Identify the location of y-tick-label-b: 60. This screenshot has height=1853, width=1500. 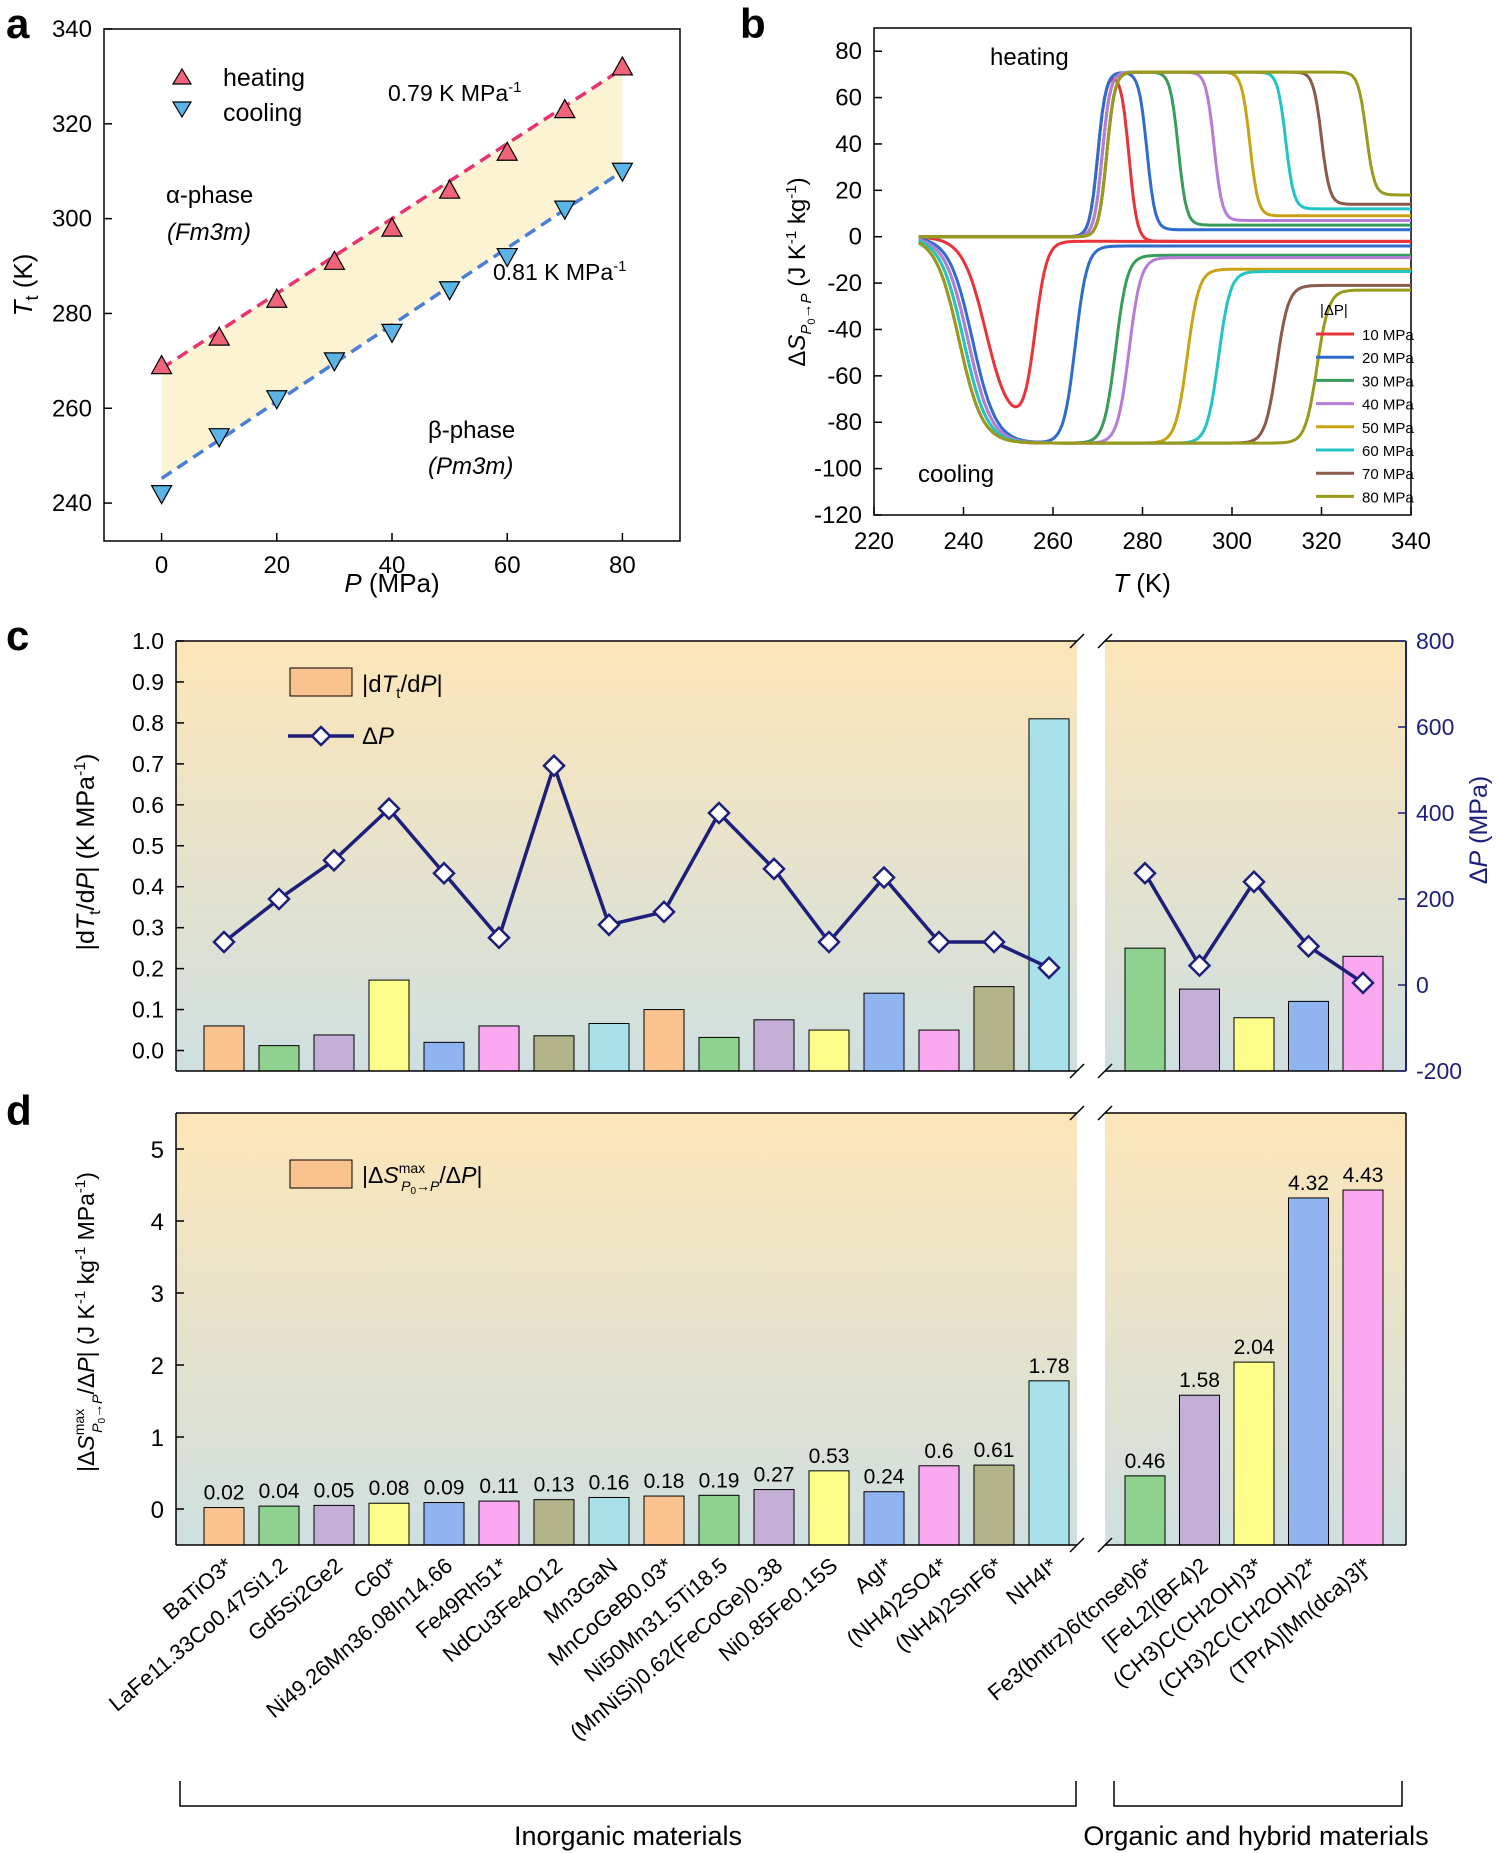
(848, 98).